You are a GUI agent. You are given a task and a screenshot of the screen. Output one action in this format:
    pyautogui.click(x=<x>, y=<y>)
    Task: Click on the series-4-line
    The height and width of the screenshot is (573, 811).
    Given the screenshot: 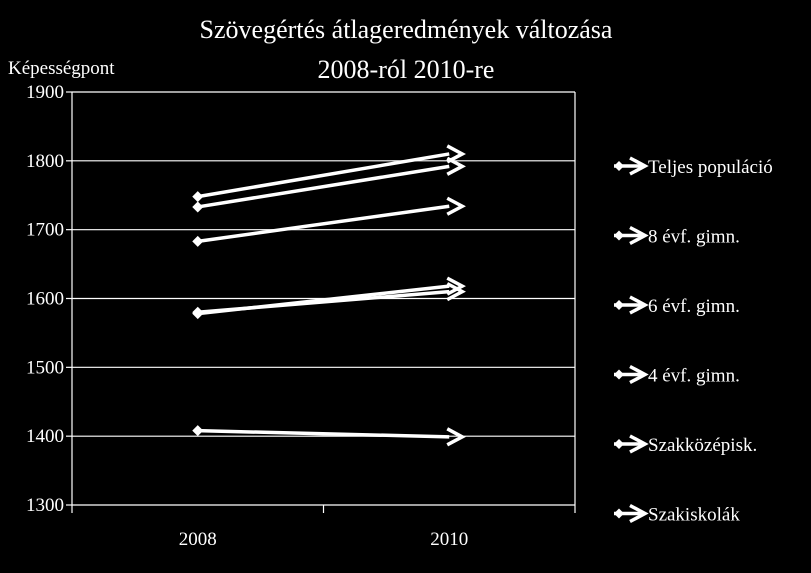 What is the action you would take?
    pyautogui.click(x=323, y=224)
    